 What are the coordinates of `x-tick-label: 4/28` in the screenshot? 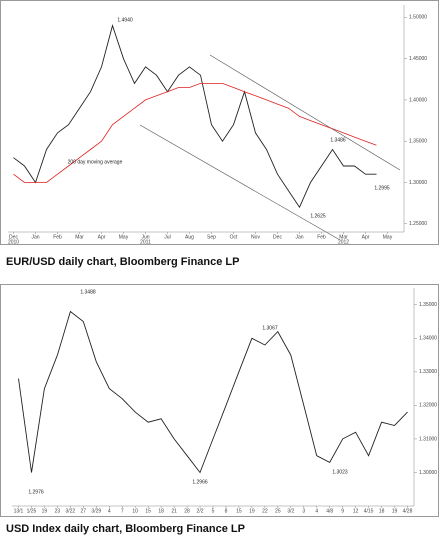 It's located at (408, 511).